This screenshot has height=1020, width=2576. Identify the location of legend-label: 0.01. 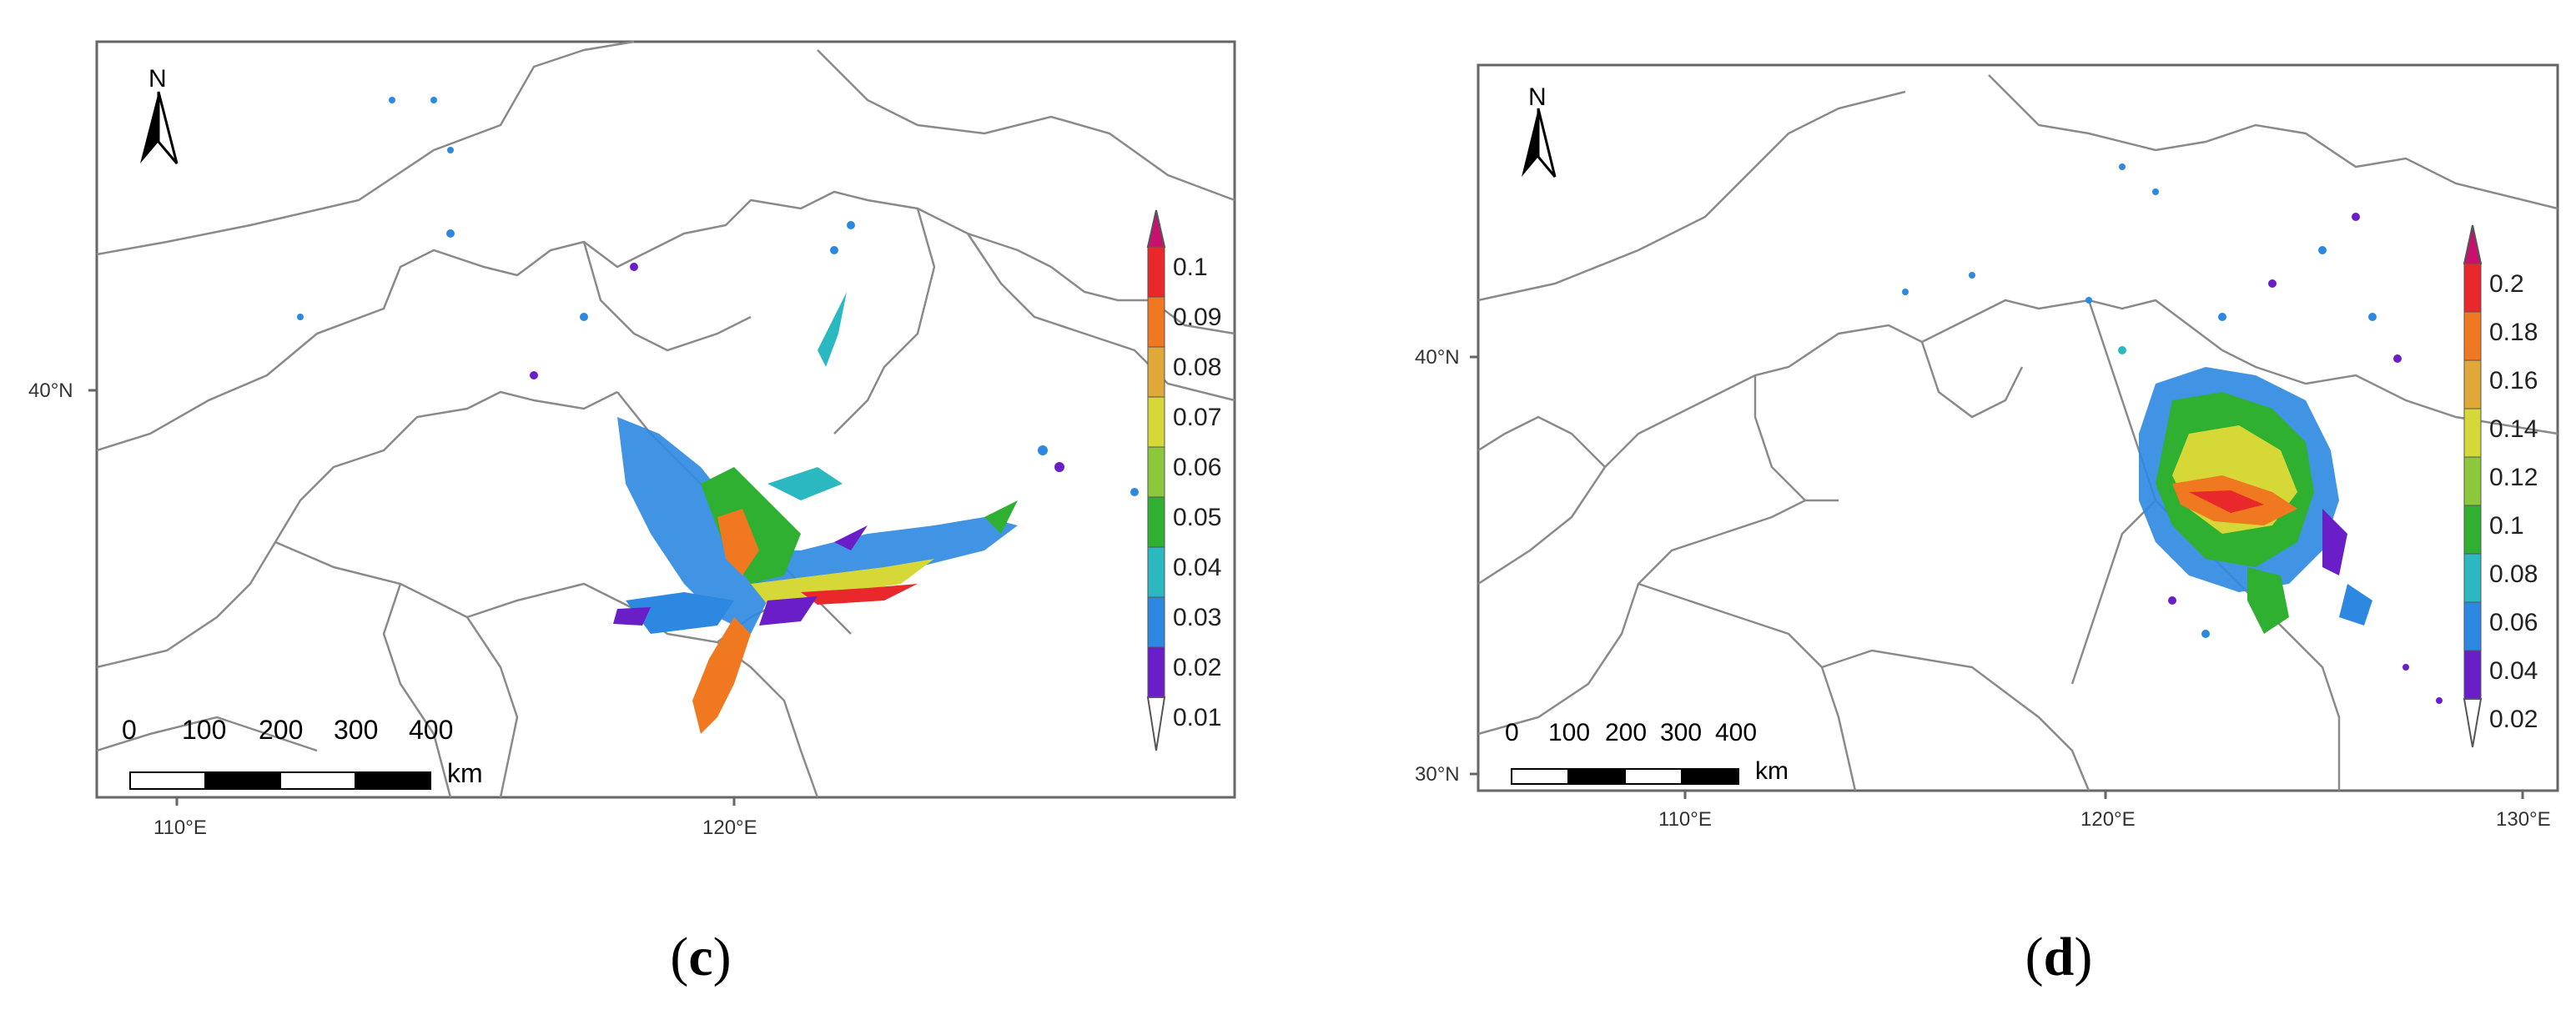
(1197, 717).